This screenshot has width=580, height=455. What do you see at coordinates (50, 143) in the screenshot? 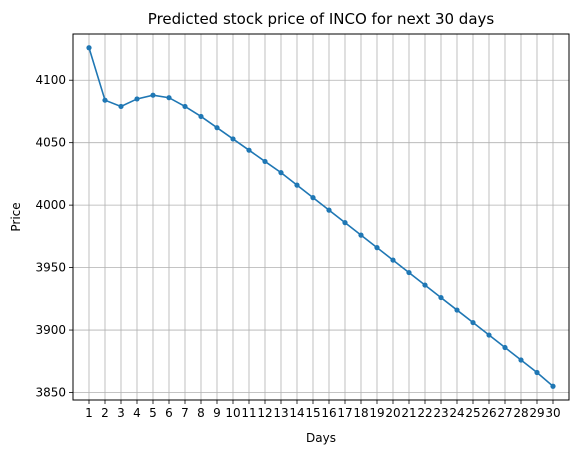
I see `y-tick-label: 4050` at bounding box center [50, 143].